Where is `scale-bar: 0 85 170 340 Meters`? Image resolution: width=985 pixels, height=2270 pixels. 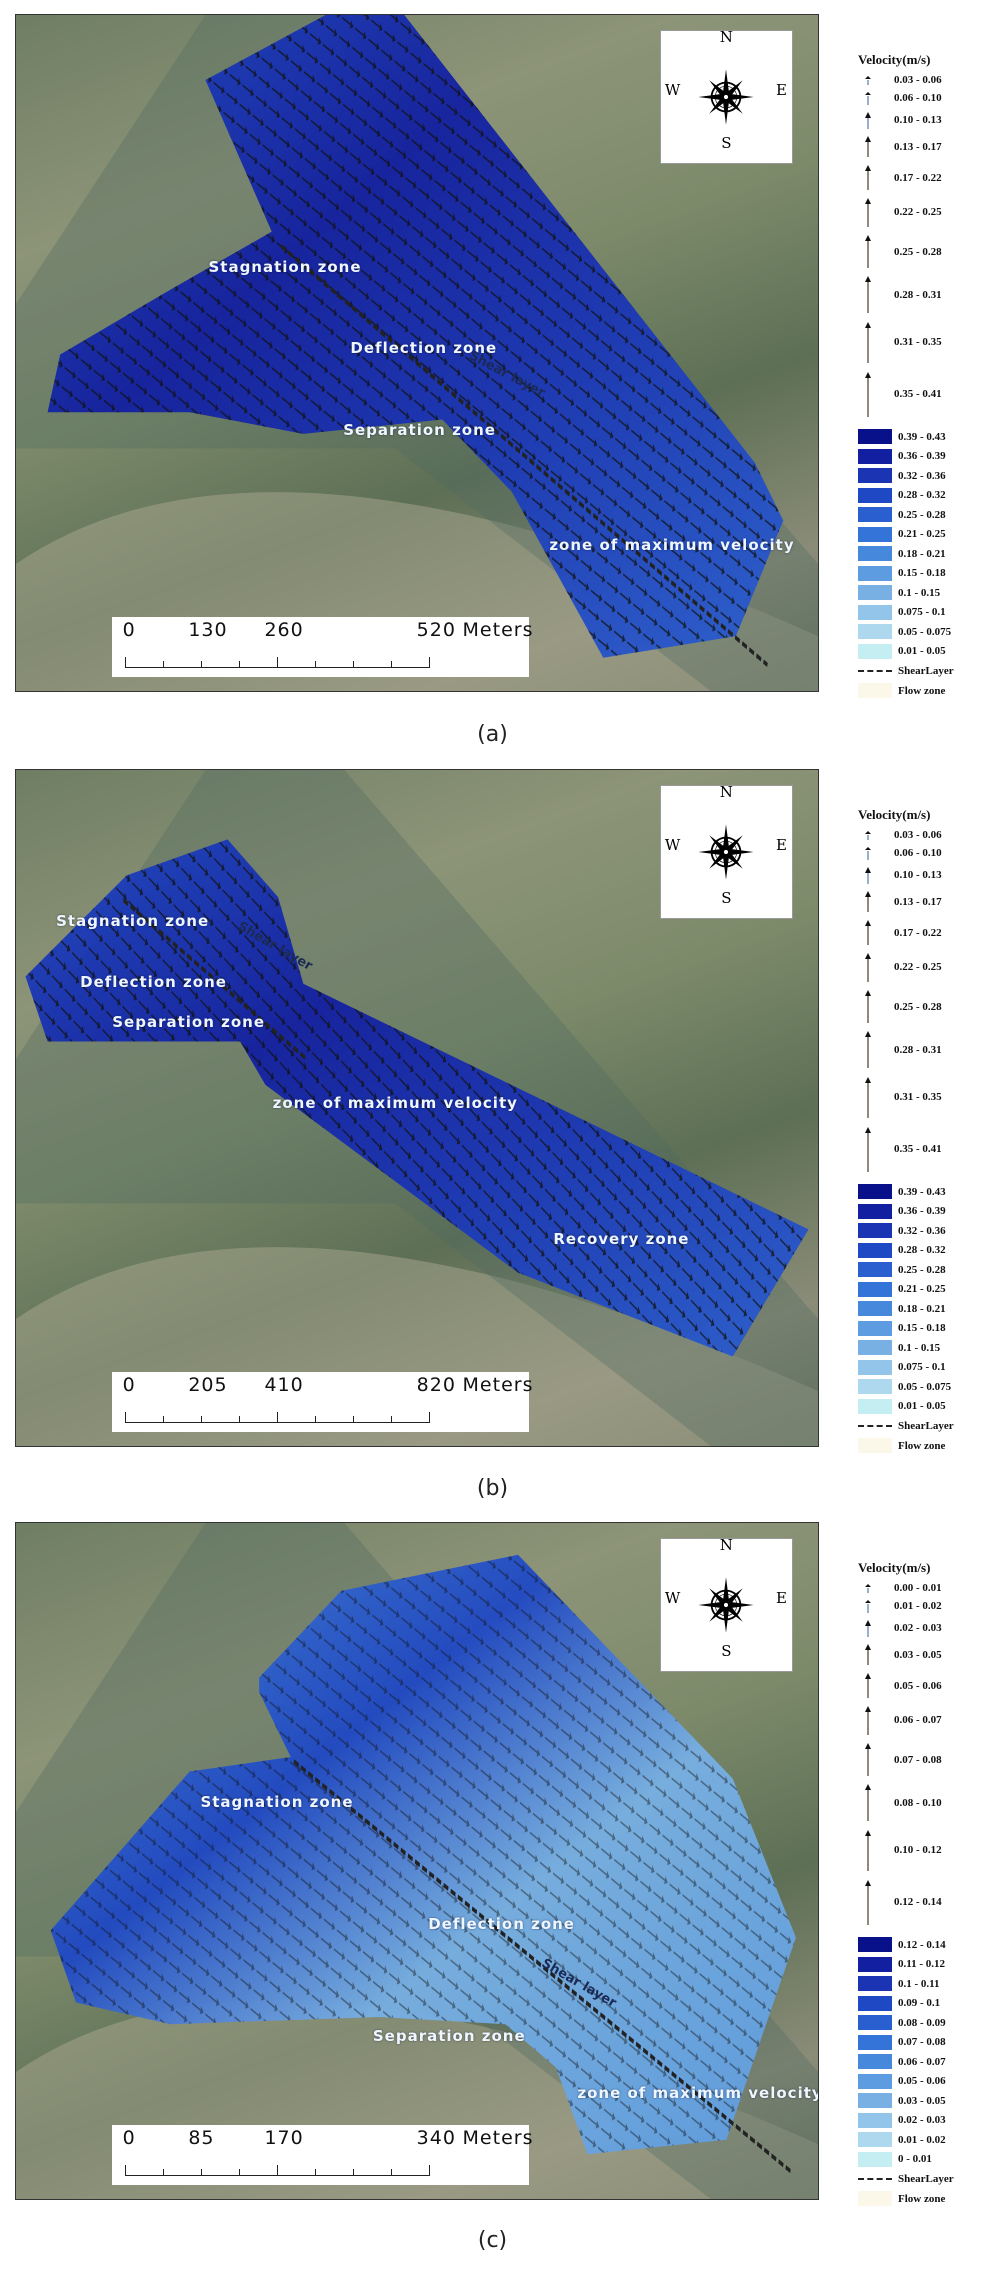 scale-bar: 0 85 170 340 Meters is located at coordinates (322, 2155).